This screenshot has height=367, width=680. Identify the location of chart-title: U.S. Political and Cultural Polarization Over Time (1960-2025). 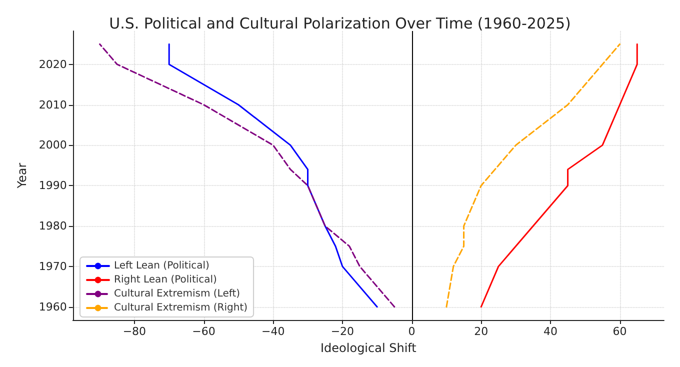
(340, 23).